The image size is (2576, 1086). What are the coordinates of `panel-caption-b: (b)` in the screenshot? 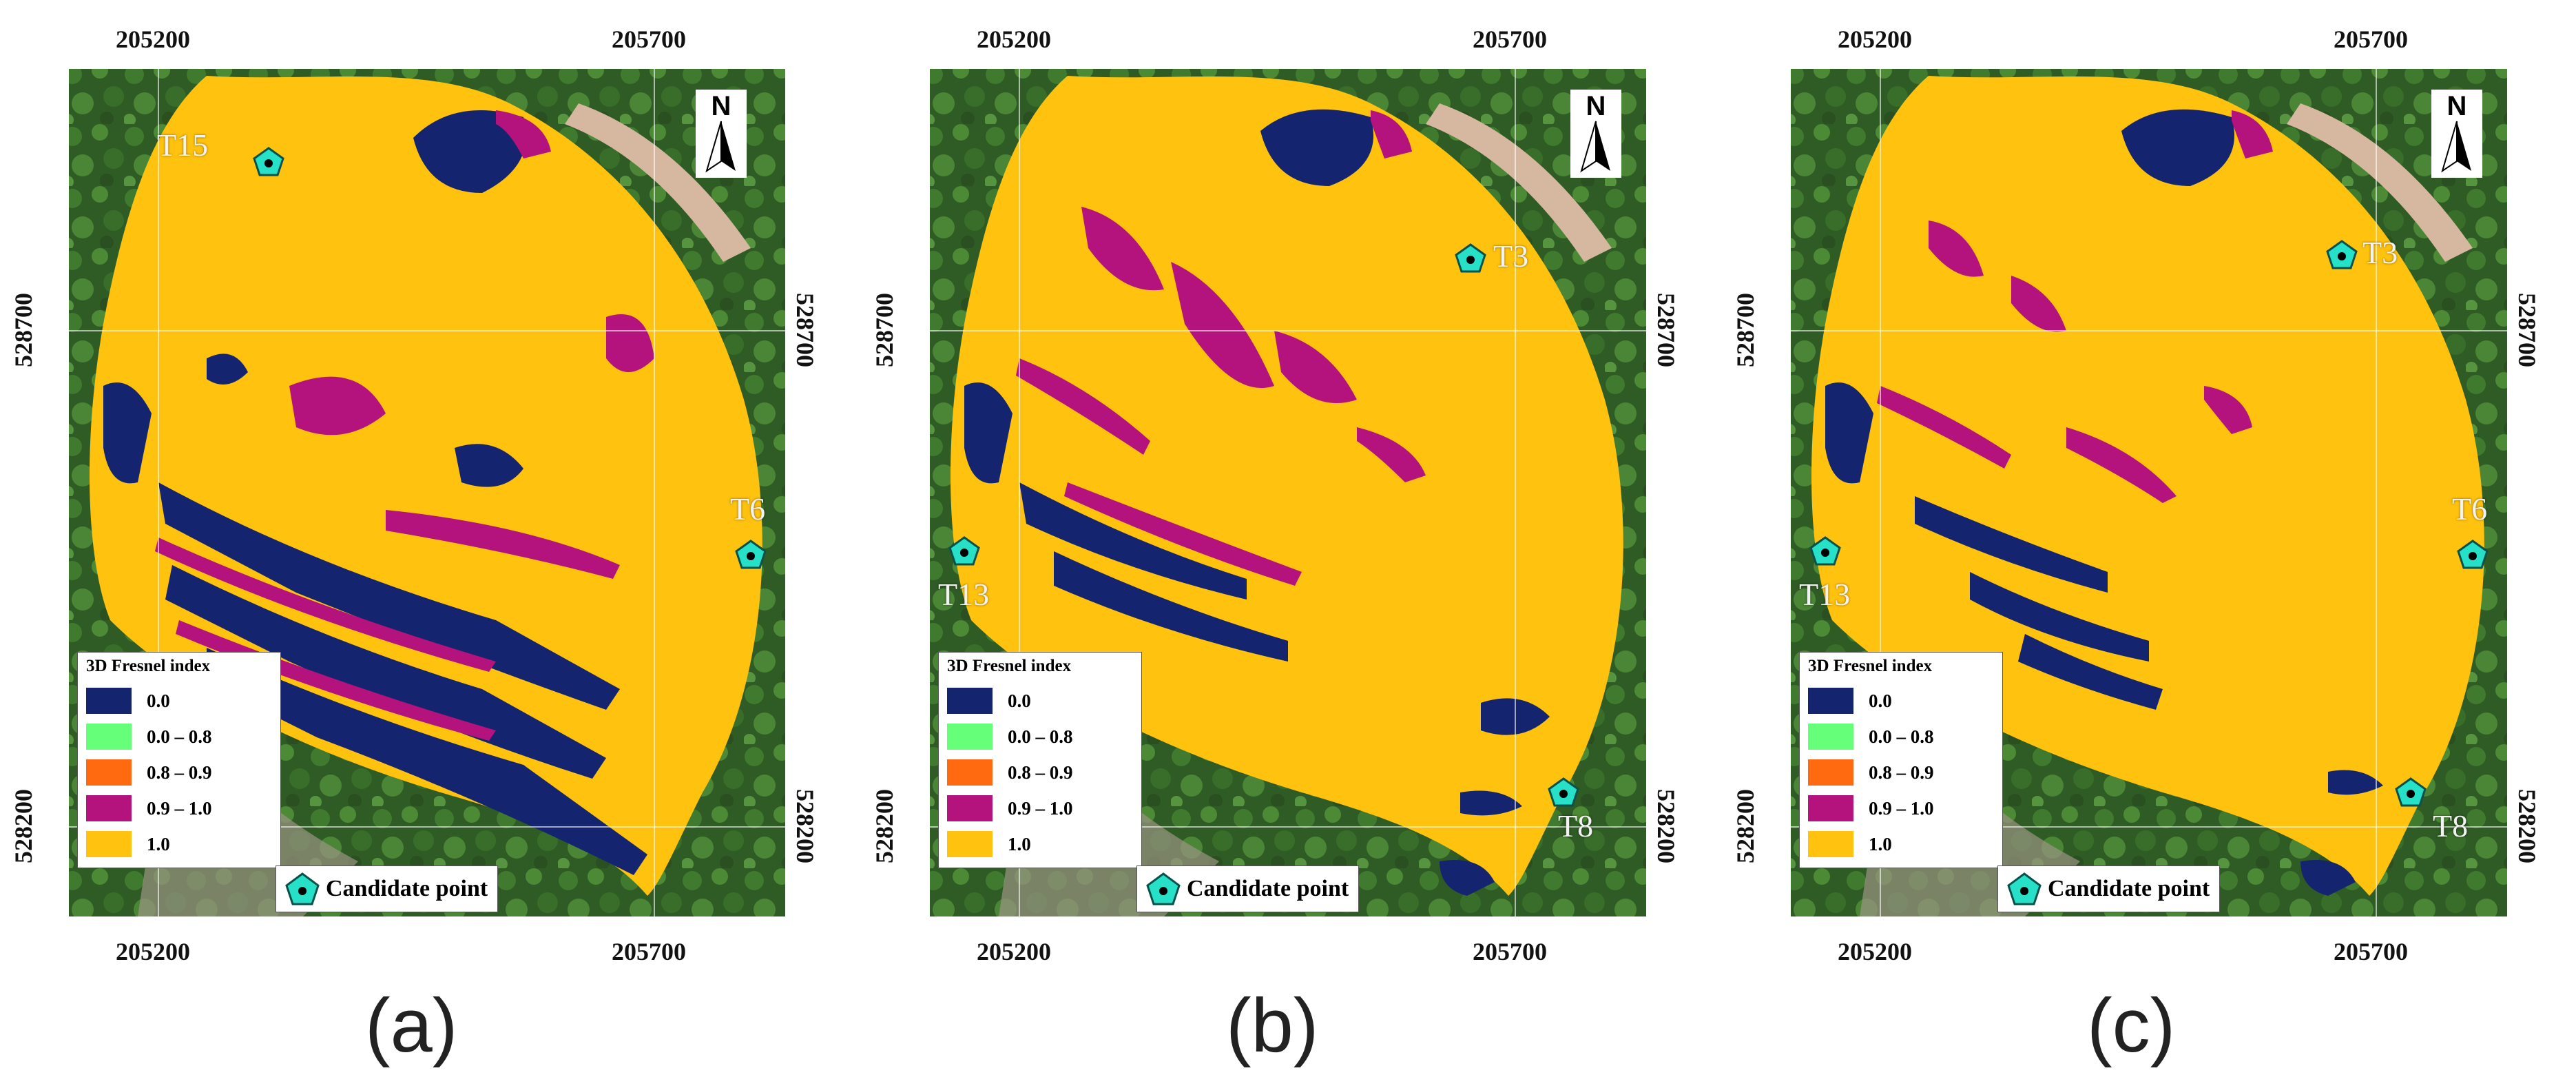 It's located at (1272, 1026).